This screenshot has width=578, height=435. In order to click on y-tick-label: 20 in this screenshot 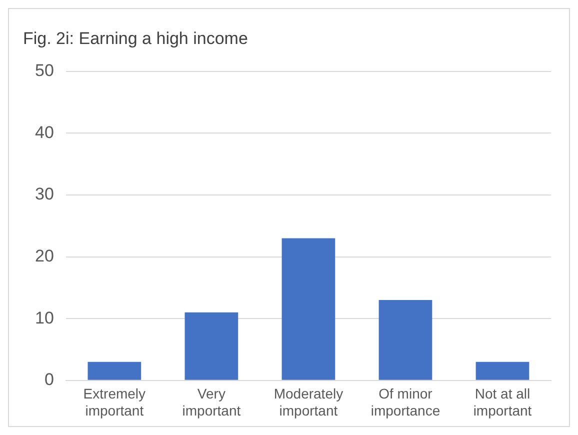, I will do `click(44, 256)`.